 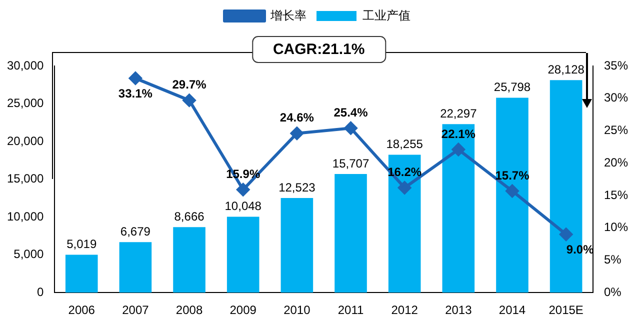 I want to click on text: CAGR:21.1%, so click(x=319, y=49).